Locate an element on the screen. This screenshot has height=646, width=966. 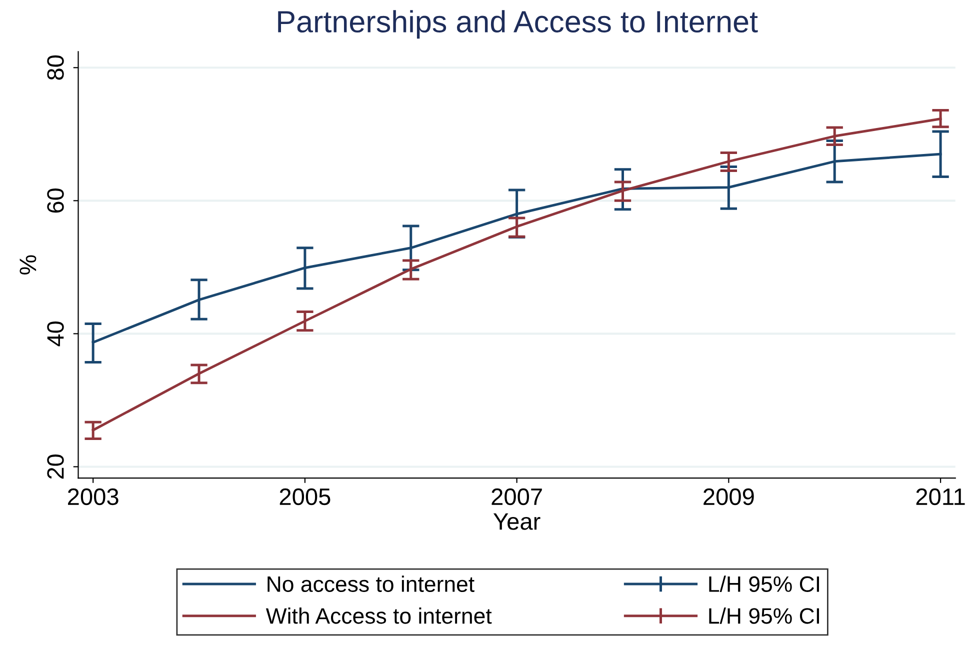
x-tick-label: 2005 is located at coordinates (305, 497).